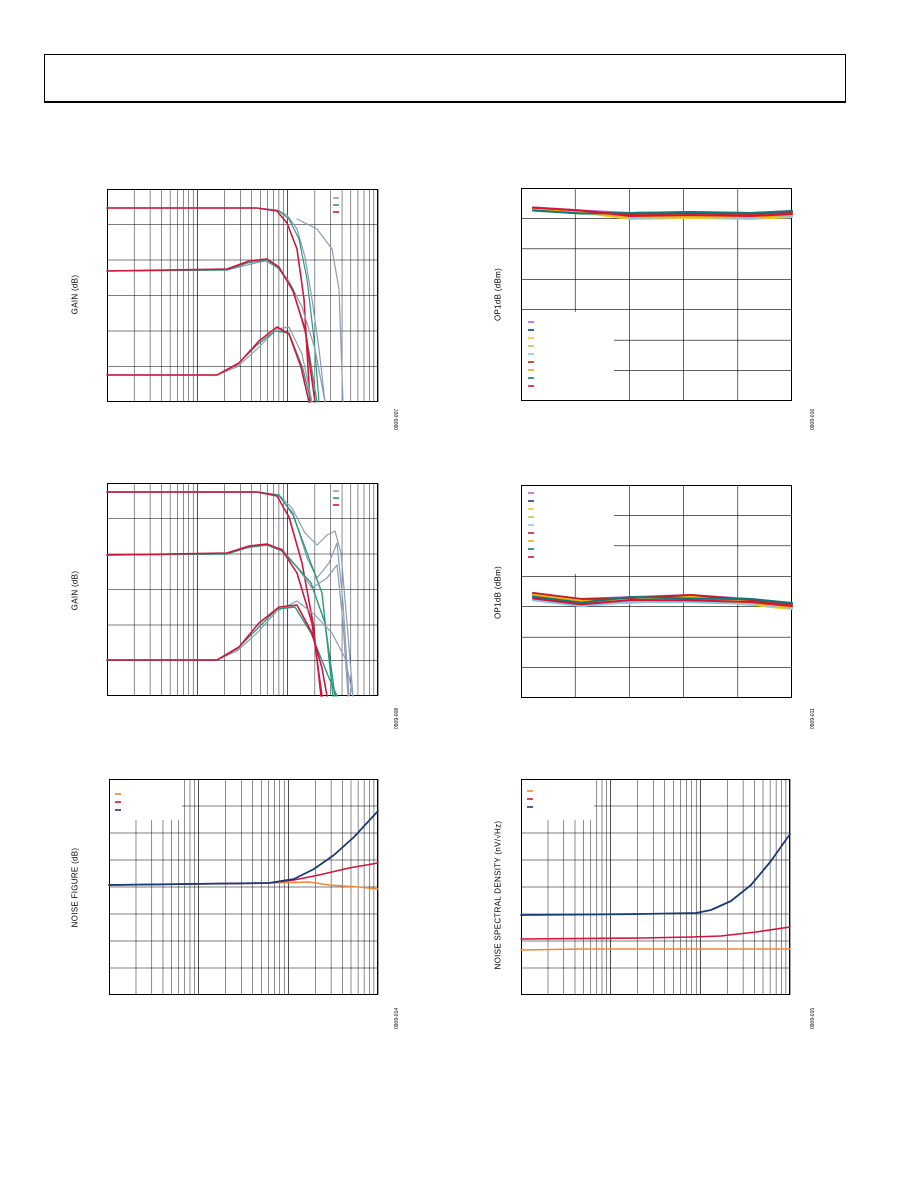 The image size is (918, 1188). What do you see at coordinates (445, 78) in the screenshot?
I see `page-header-box` at bounding box center [445, 78].